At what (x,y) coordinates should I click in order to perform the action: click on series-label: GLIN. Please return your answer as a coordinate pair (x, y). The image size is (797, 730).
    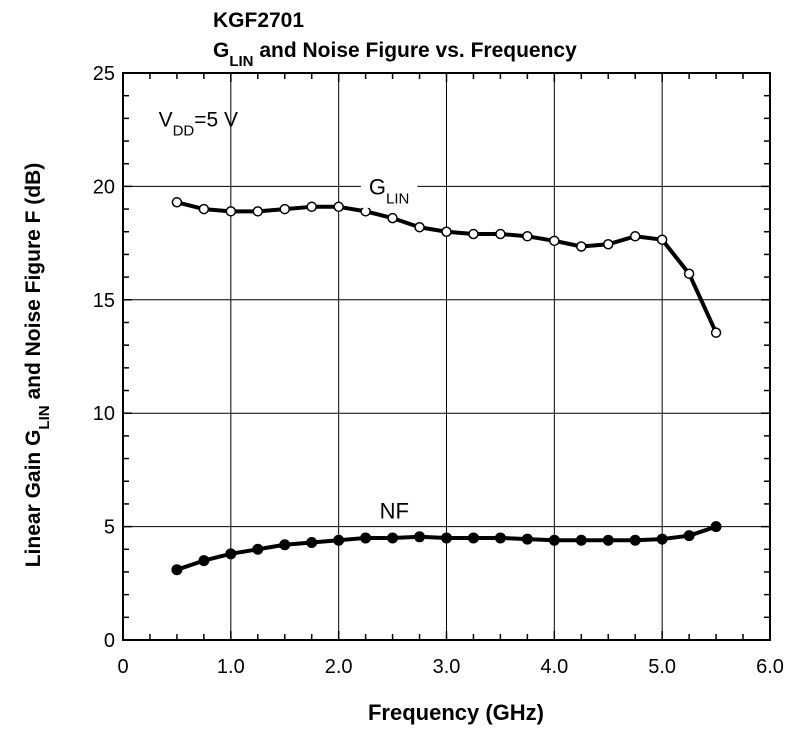
    Looking at the image, I should click on (389, 190).